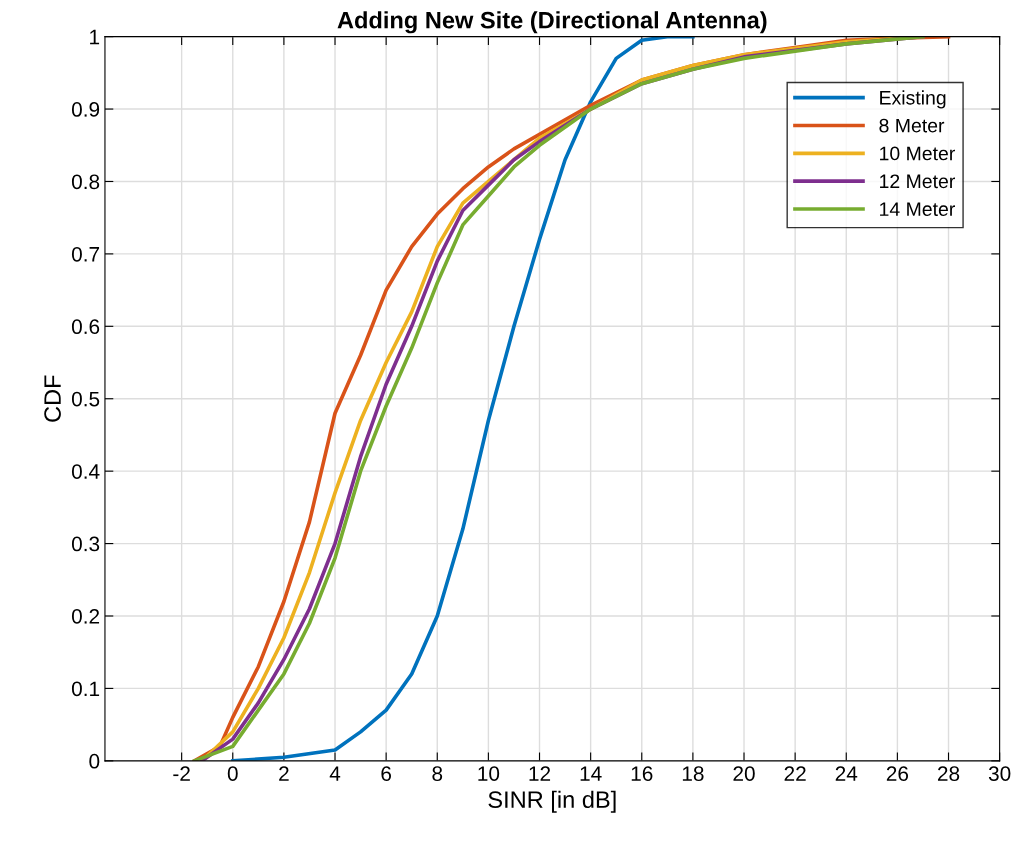 This screenshot has height=852, width=1019. Describe the element at coordinates (552, 801) in the screenshot. I see `x-axis-title: SINR [in dB]` at that location.